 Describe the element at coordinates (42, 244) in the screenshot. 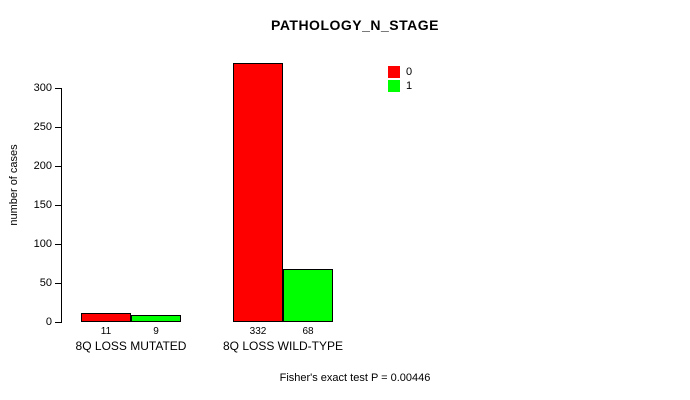

I see `y-tick-label: 100` at that location.